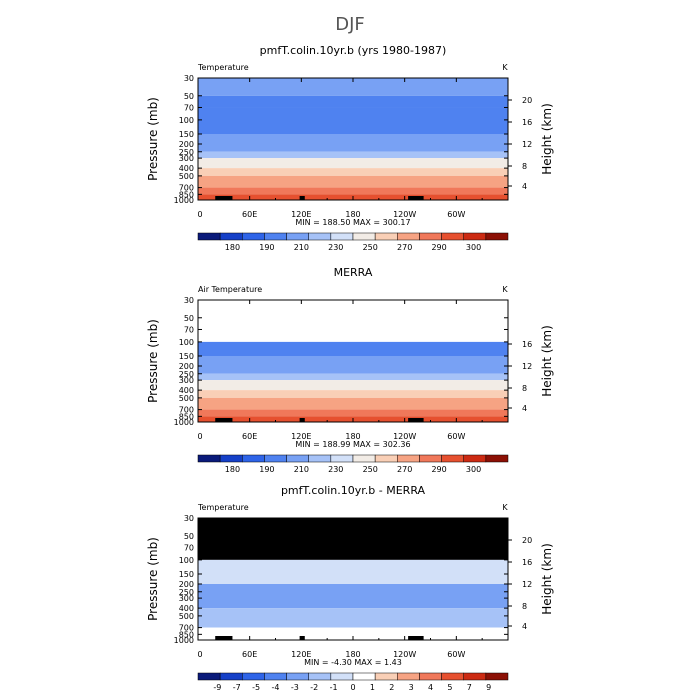 The height and width of the screenshot is (700, 700). I want to click on min-max-stats: MIN = -4.30 MAX = 1.43, so click(353, 662).